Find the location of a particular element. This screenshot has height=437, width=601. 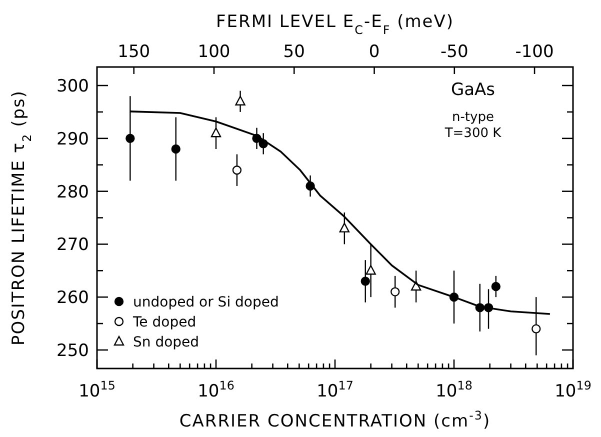

y-tick-label: 300 is located at coordinates (72, 86).